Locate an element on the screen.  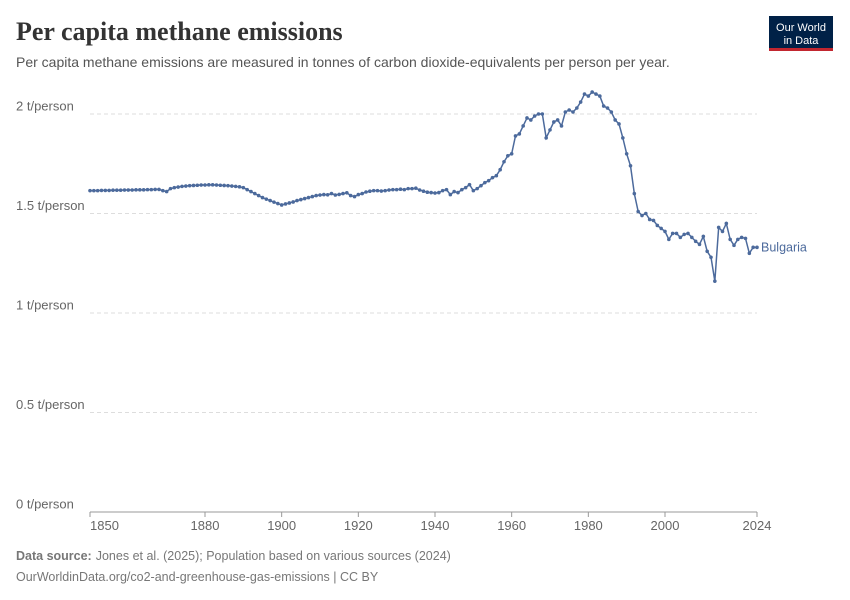
logo-text: in Data is located at coordinates (802, 41).